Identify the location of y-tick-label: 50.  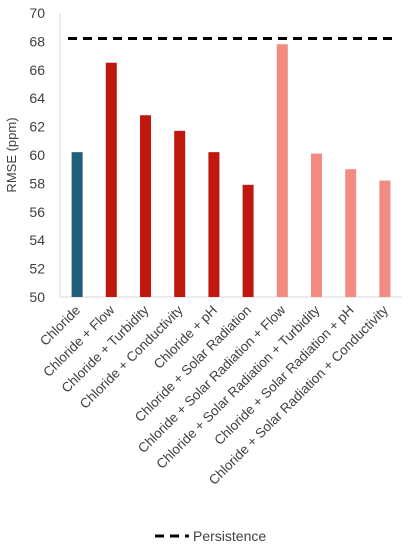
(37, 297).